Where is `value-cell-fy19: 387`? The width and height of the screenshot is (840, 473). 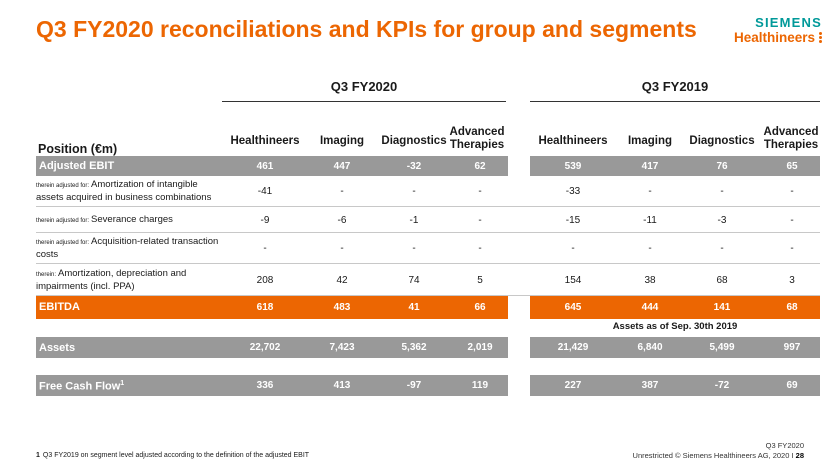
value-cell-fy19: 387 is located at coordinates (650, 385).